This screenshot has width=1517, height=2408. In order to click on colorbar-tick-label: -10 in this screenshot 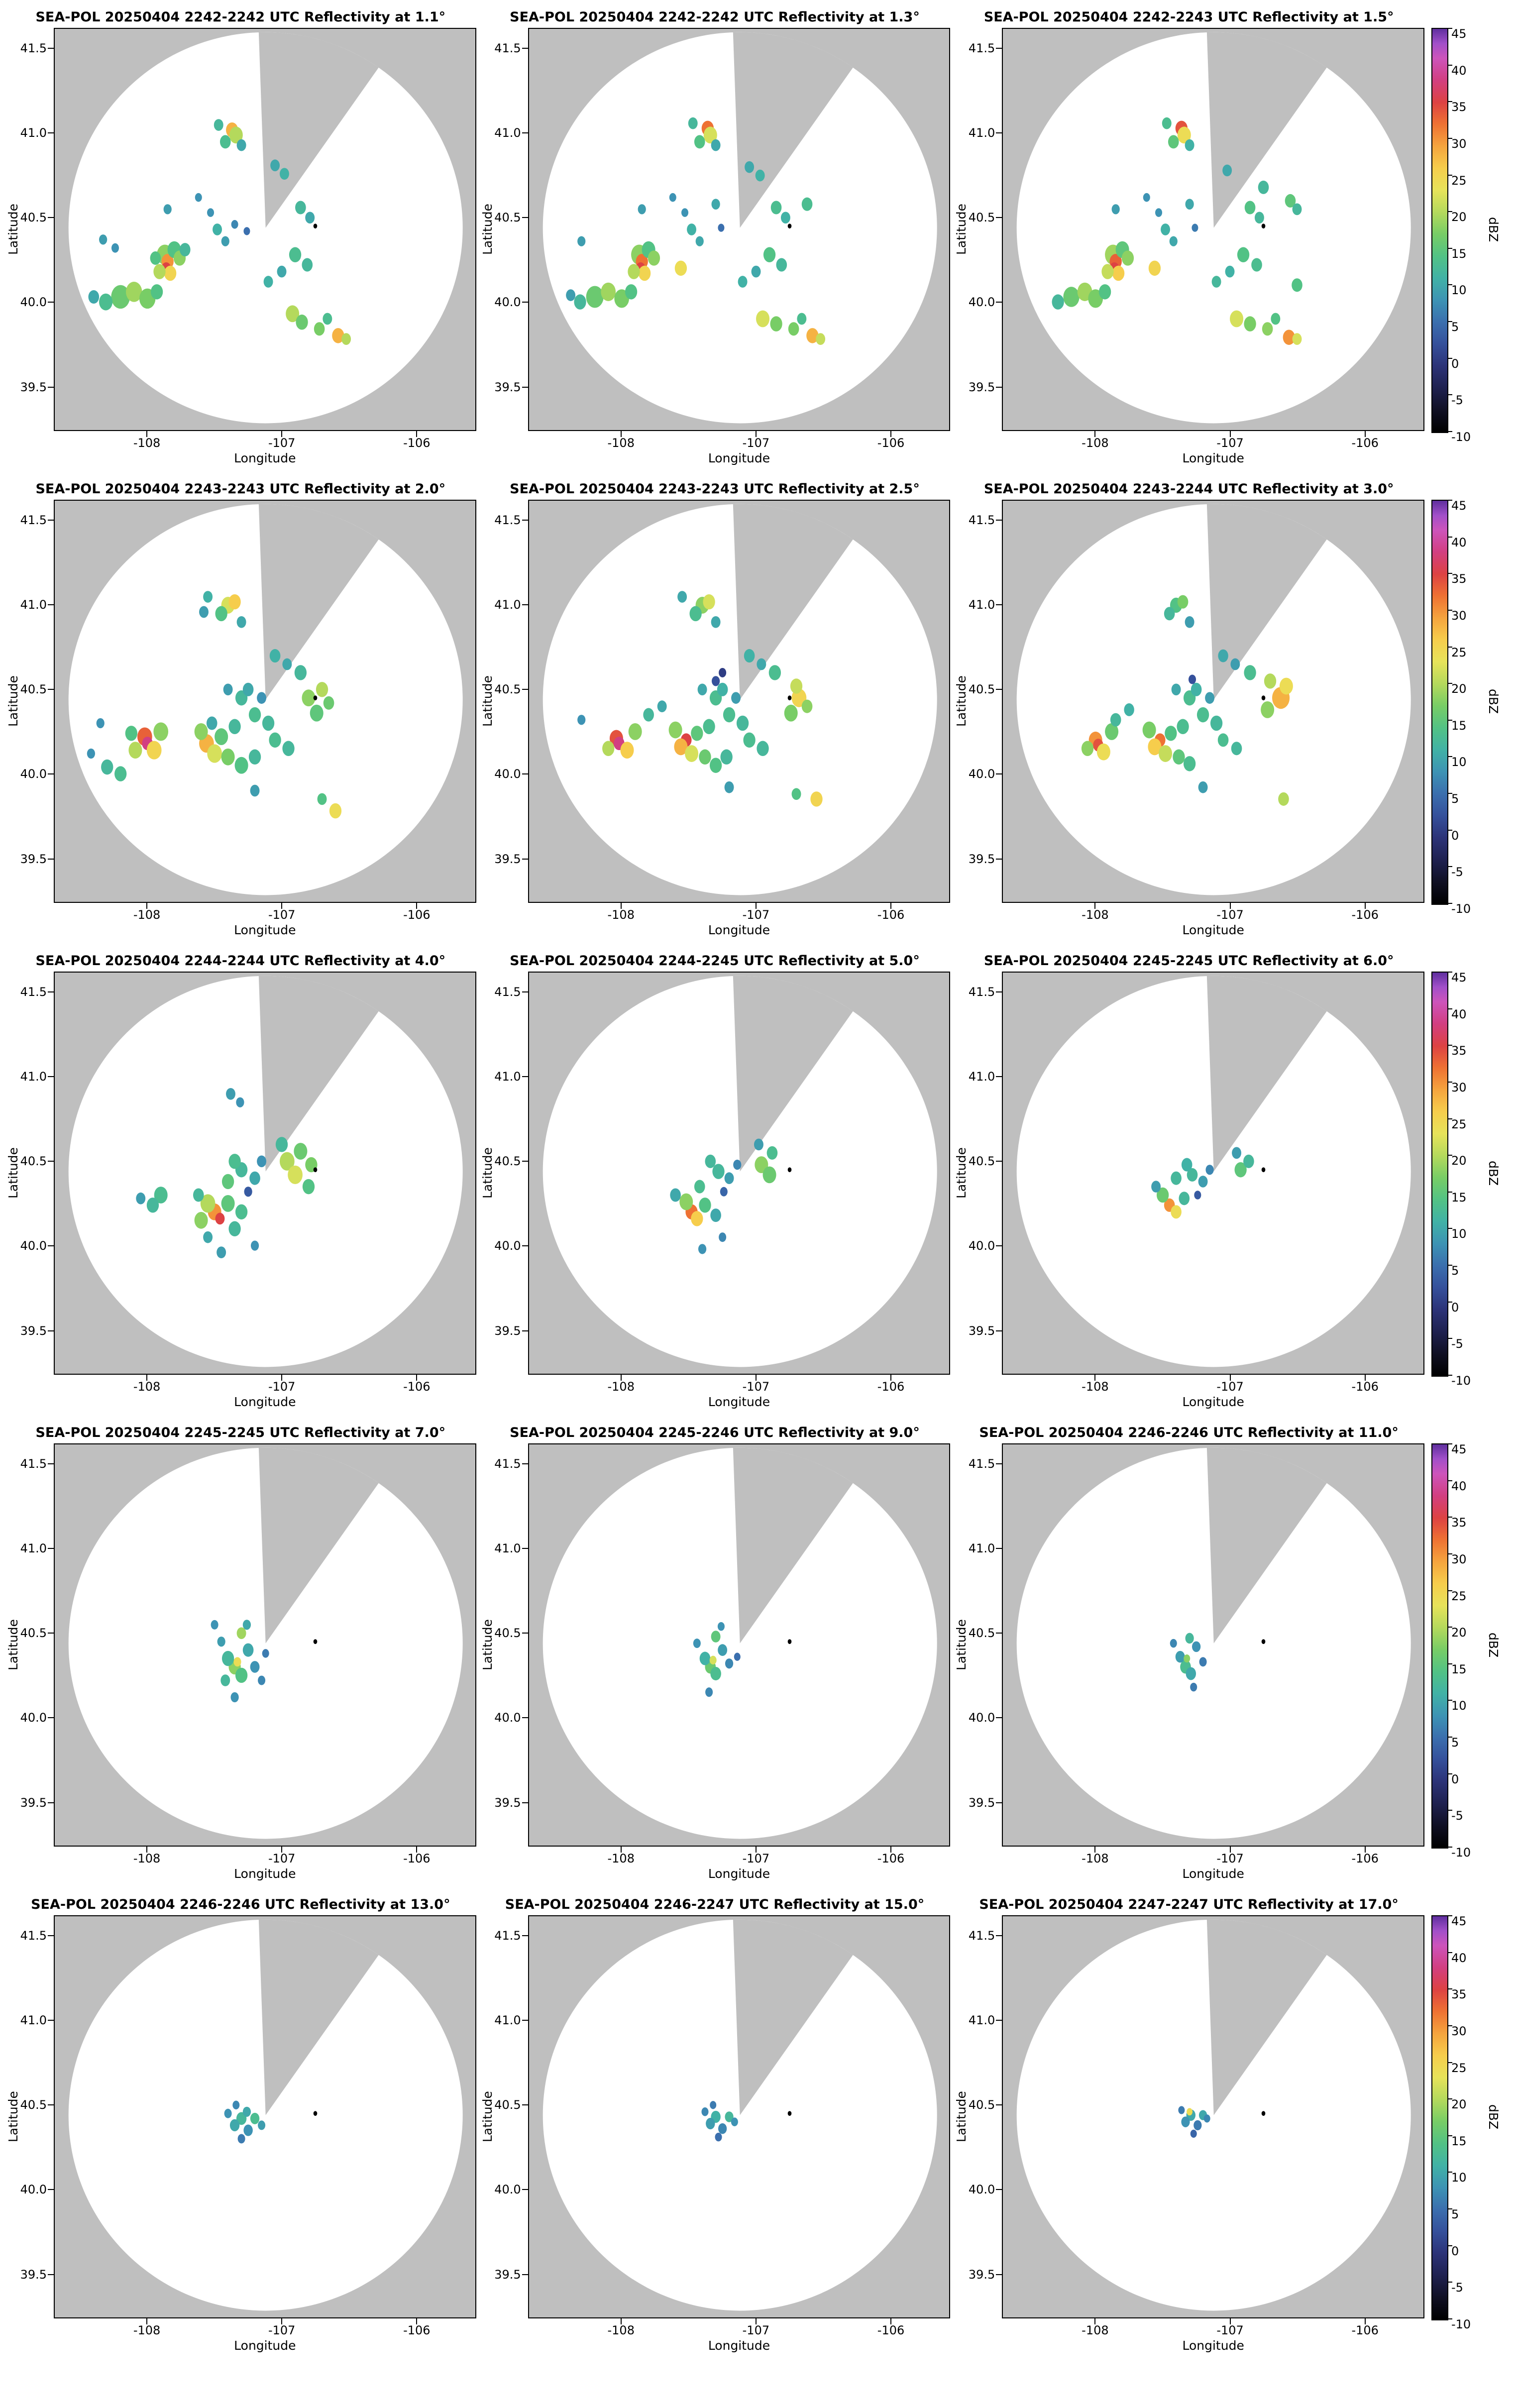, I will do `click(1461, 1853)`.